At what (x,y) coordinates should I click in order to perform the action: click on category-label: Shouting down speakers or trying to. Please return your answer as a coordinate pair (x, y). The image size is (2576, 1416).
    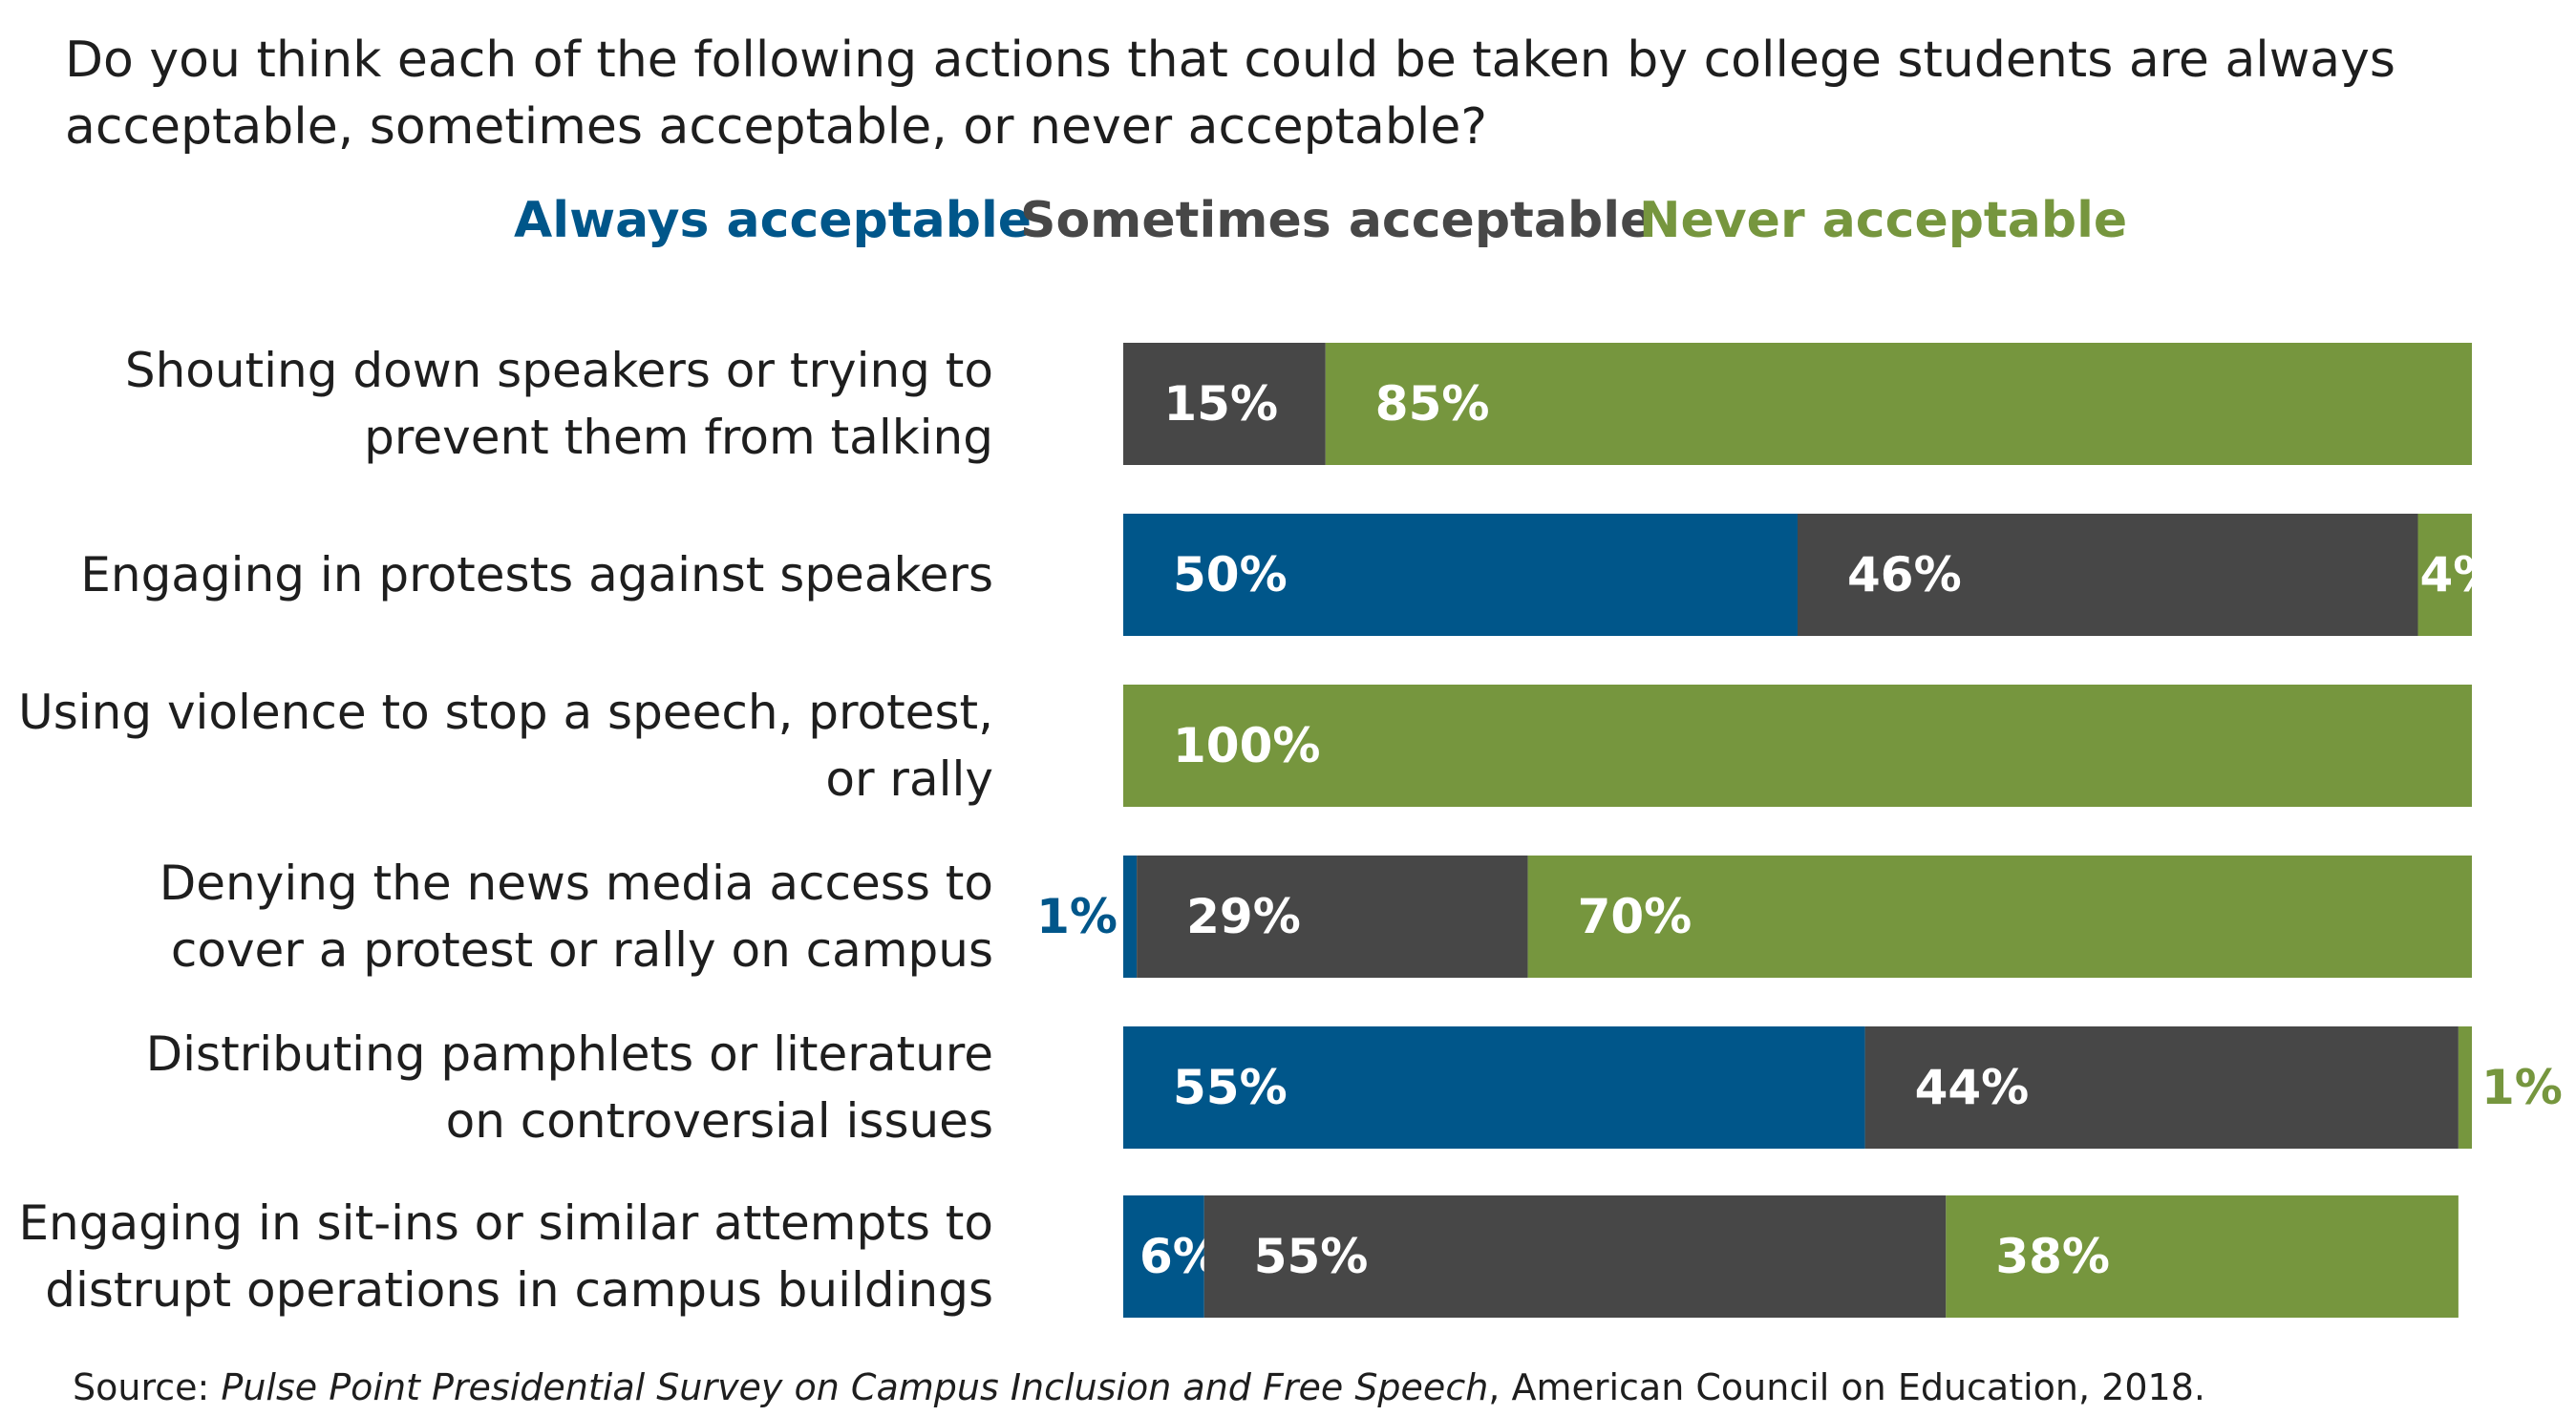
    Looking at the image, I should click on (559, 370).